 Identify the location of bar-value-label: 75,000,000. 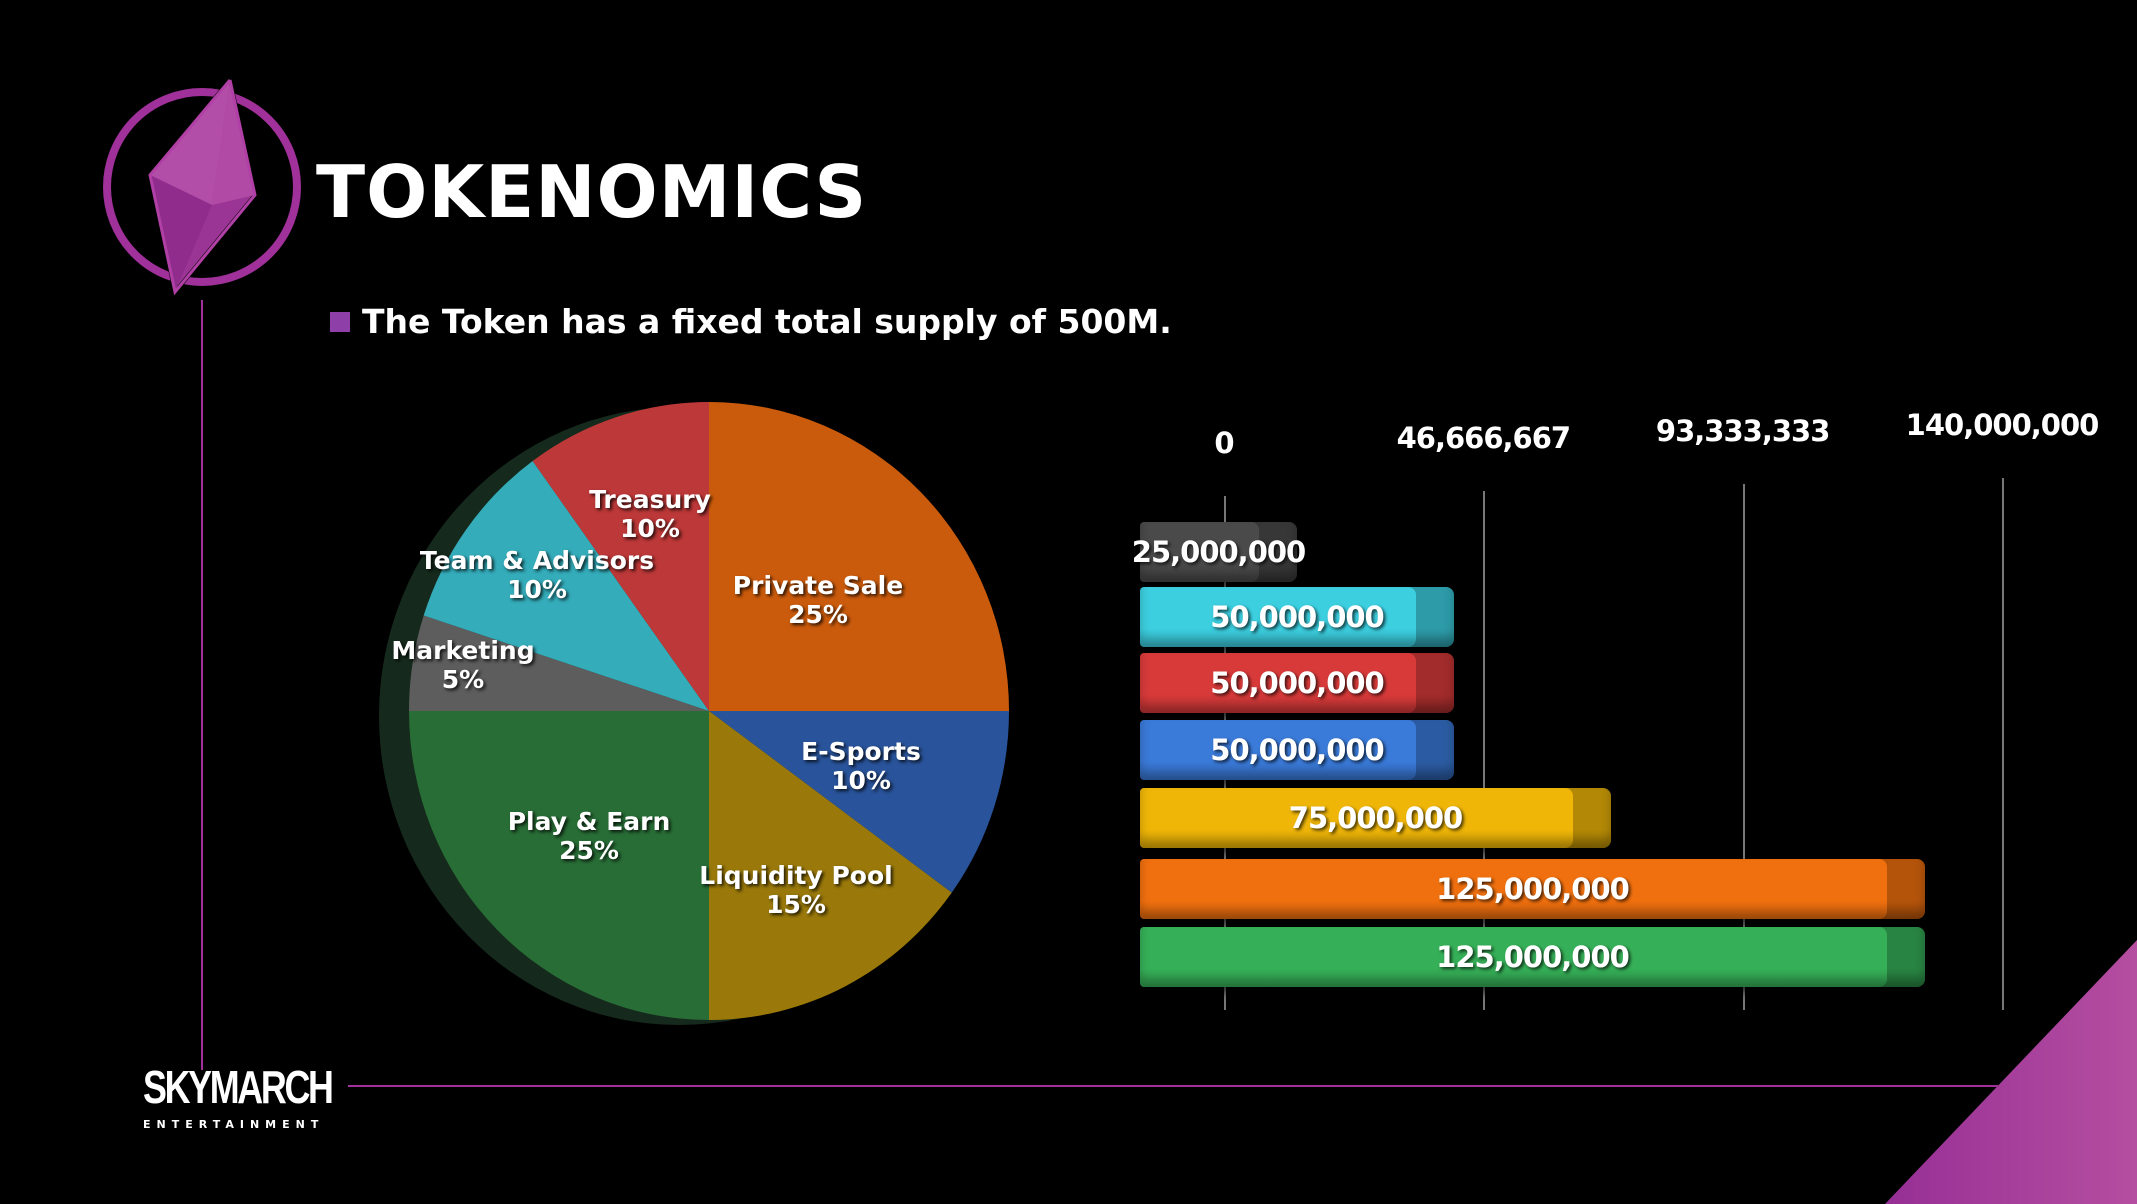
(1375, 818).